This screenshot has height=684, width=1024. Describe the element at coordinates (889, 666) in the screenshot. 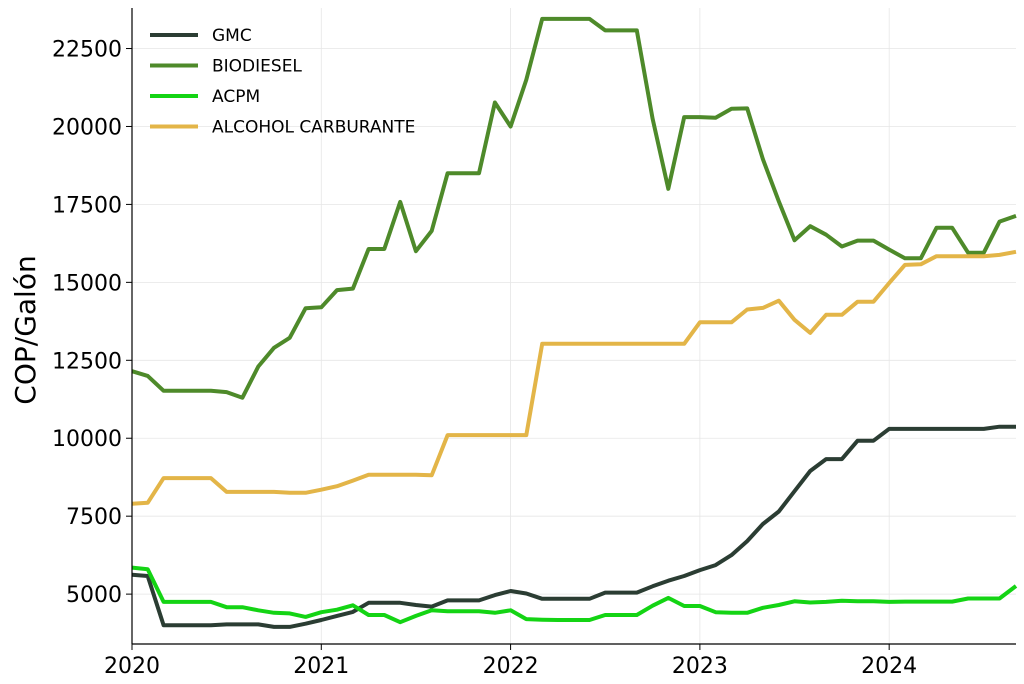

I see `x-tick-label: 2024` at that location.